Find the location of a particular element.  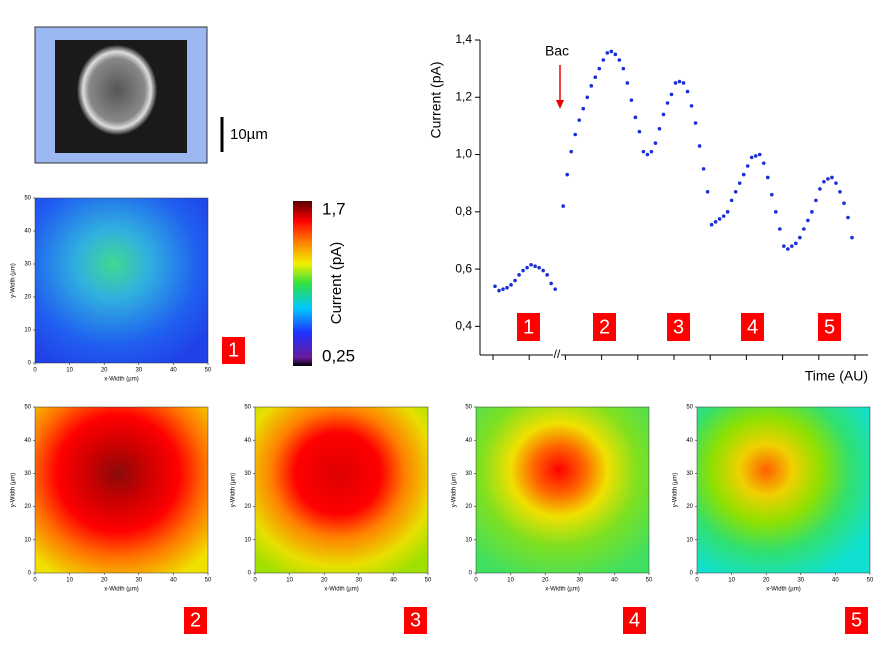

y-axis-label: y-Width (µm) is located at coordinates (676, 490).